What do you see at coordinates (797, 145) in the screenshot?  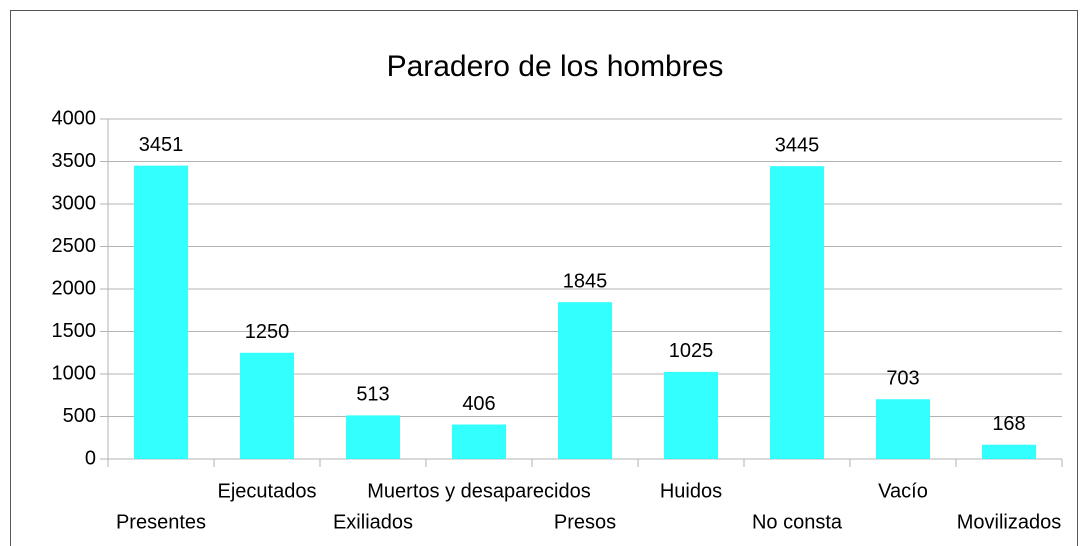 I see `data-label: 3445` at bounding box center [797, 145].